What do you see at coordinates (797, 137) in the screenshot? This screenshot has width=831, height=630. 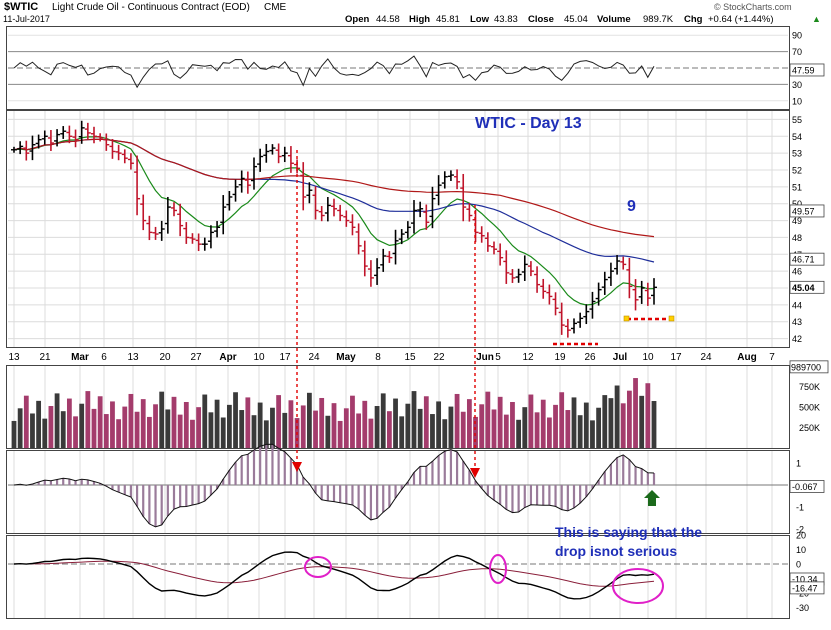 I see `price-tick-label: 54` at bounding box center [797, 137].